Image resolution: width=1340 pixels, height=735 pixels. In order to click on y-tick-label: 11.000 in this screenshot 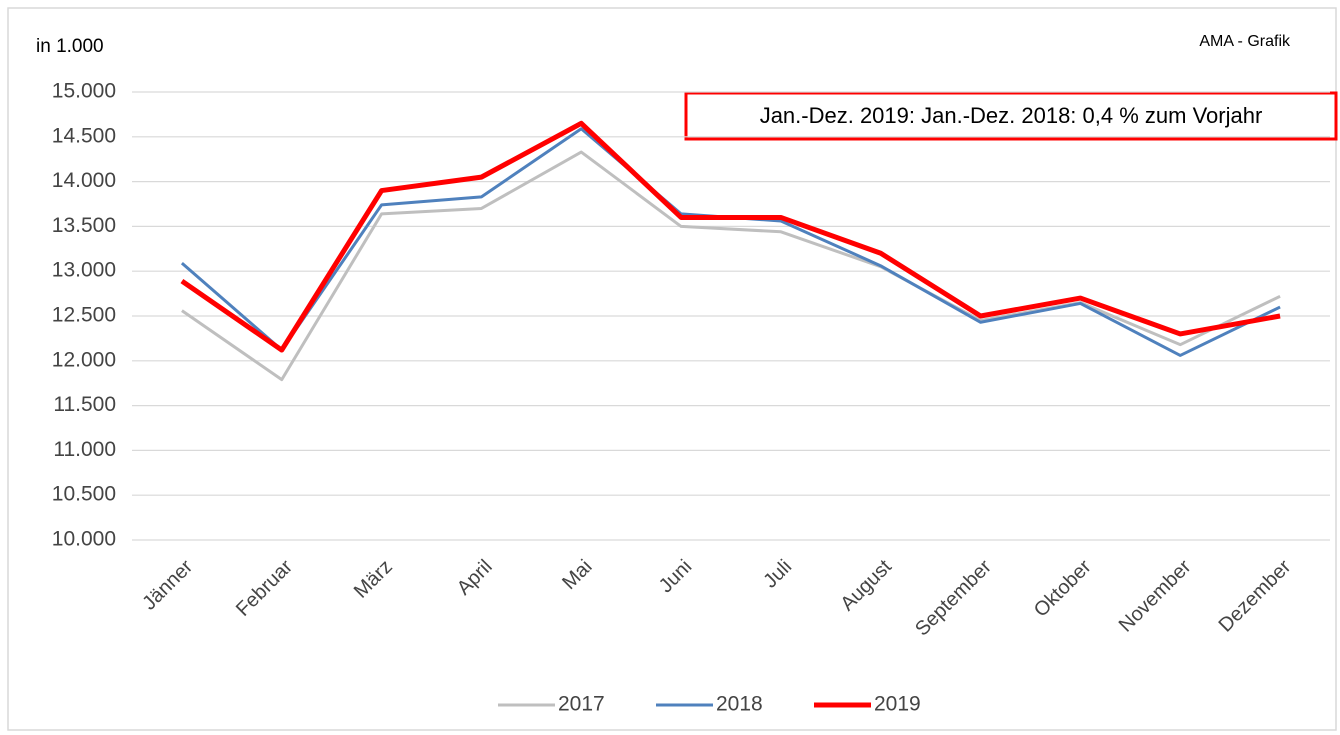, I will do `click(84, 449)`.